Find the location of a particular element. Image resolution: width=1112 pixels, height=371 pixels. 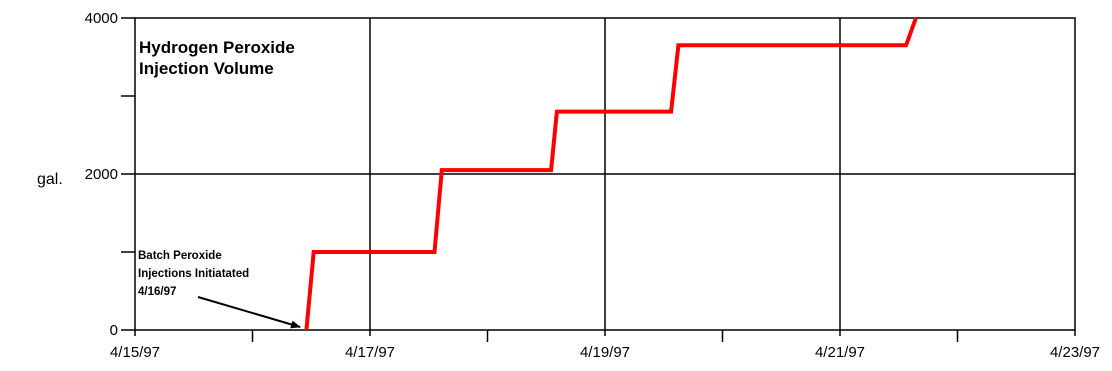

chart-title-line-2: Injection Volume is located at coordinates (206, 68).